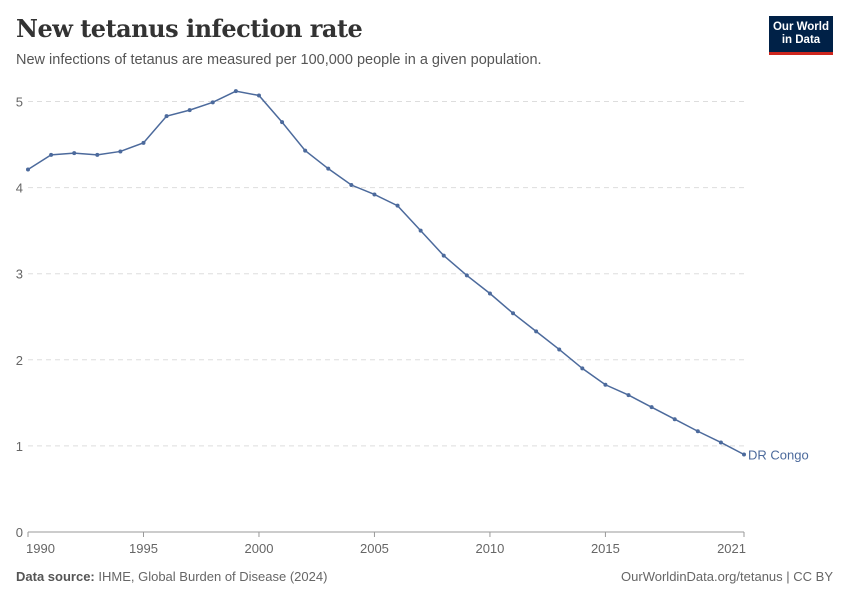 Image resolution: width=850 pixels, height=600 pixels. I want to click on x-tick-label: 2010, so click(489, 548).